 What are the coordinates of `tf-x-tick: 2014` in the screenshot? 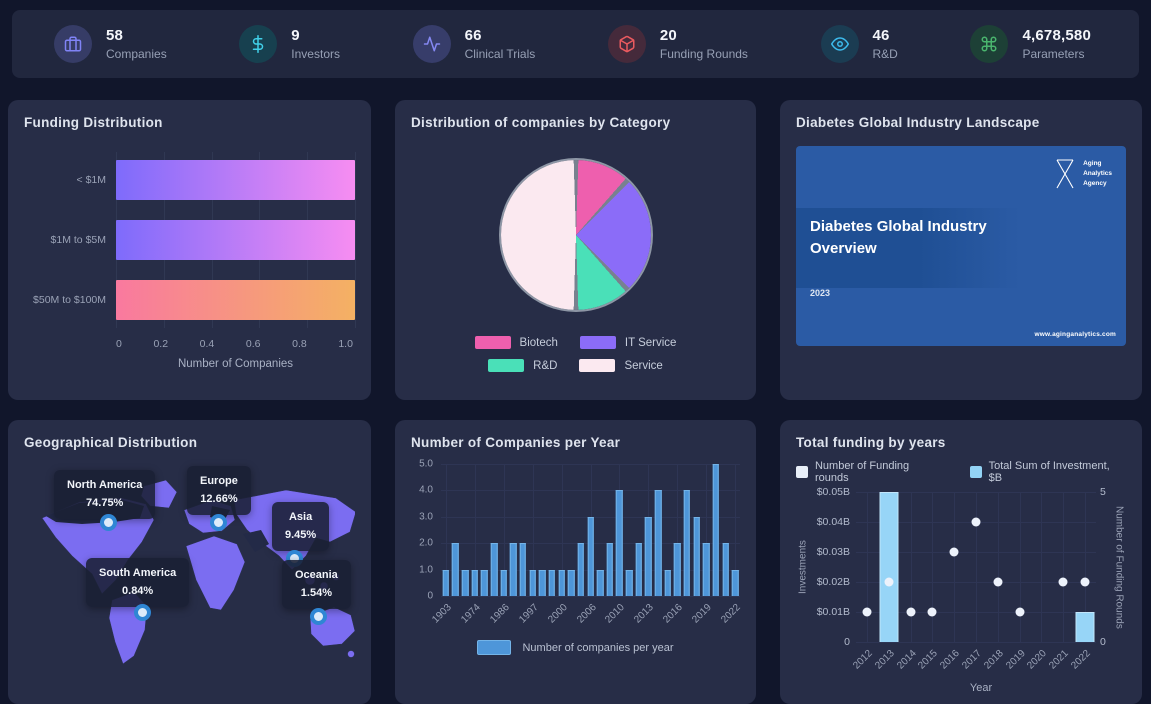 It's located at (906, 660).